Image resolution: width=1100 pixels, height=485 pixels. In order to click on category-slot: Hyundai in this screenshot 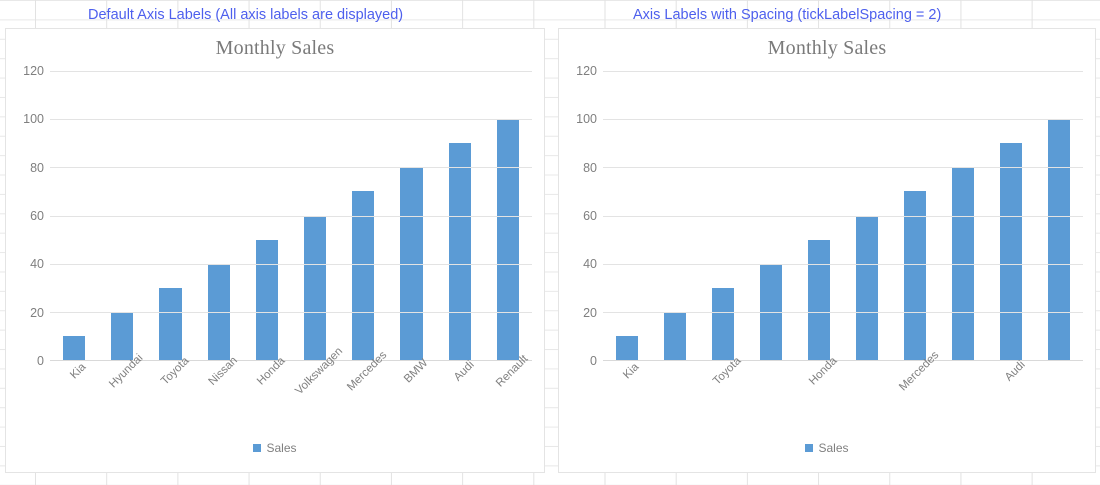, I will do `click(122, 396)`.